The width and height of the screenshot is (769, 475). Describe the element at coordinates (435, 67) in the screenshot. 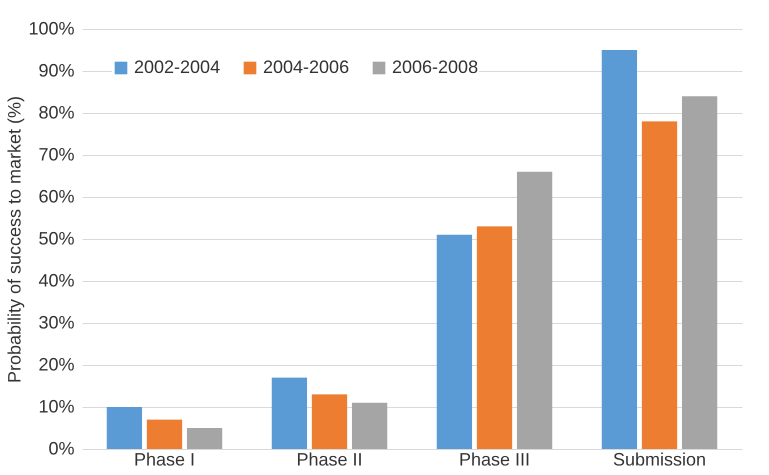

I see `legend-label: 2006-2008` at that location.